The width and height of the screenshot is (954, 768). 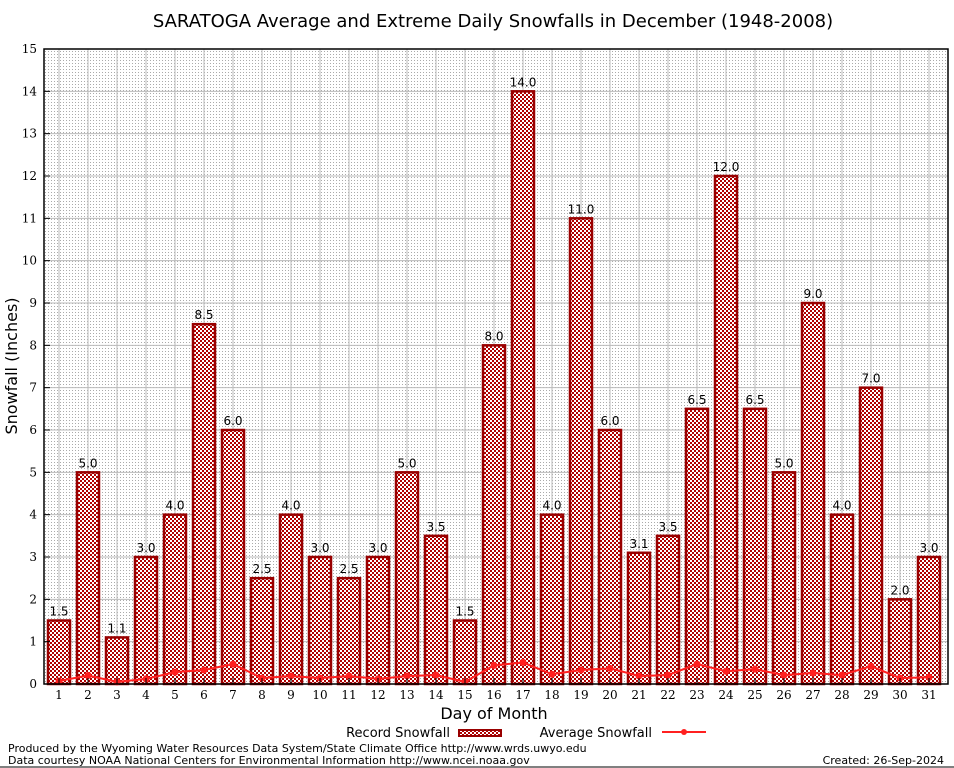 What do you see at coordinates (928, 695) in the screenshot?
I see `x-tick-label: 31` at bounding box center [928, 695].